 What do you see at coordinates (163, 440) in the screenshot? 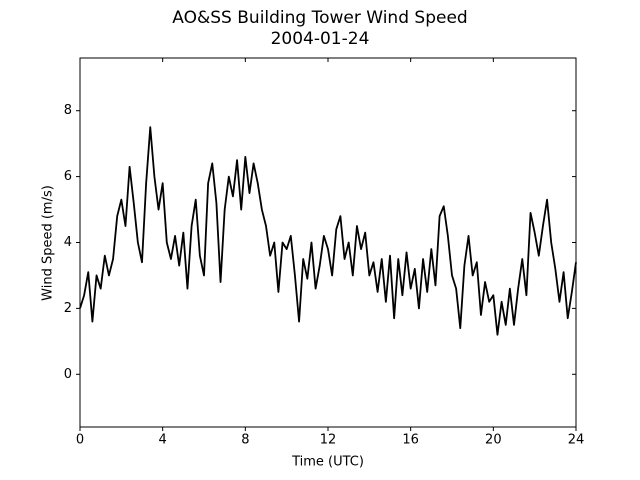
I see `x-tick-label: 4` at bounding box center [163, 440].